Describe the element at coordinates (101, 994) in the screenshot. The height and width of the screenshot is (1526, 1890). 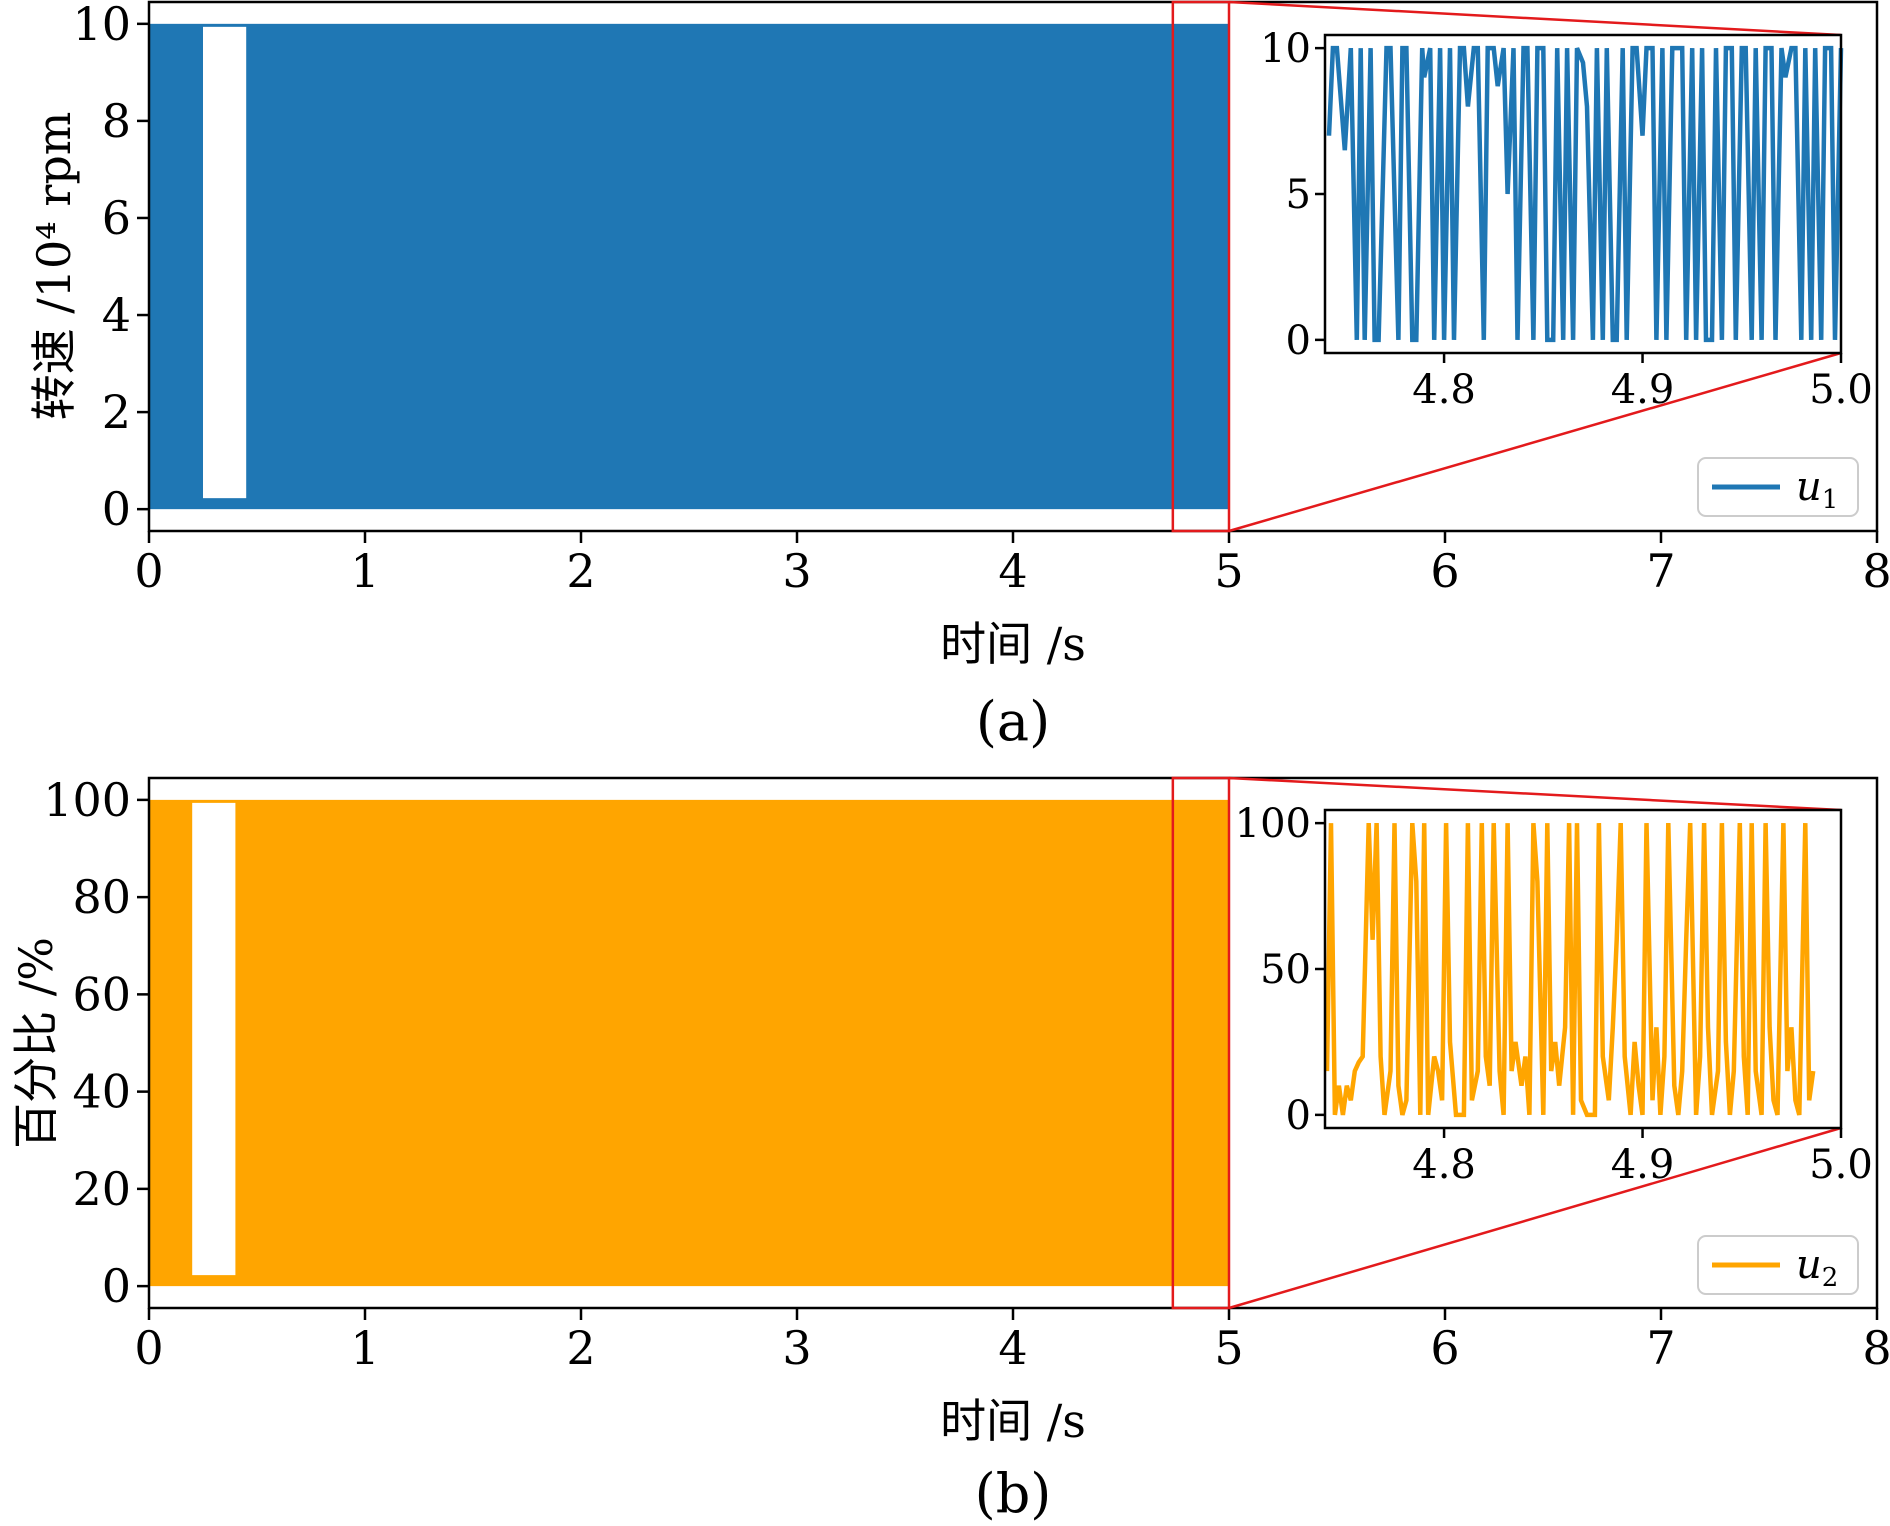
I see `b-ytick-label-3: 60` at that location.